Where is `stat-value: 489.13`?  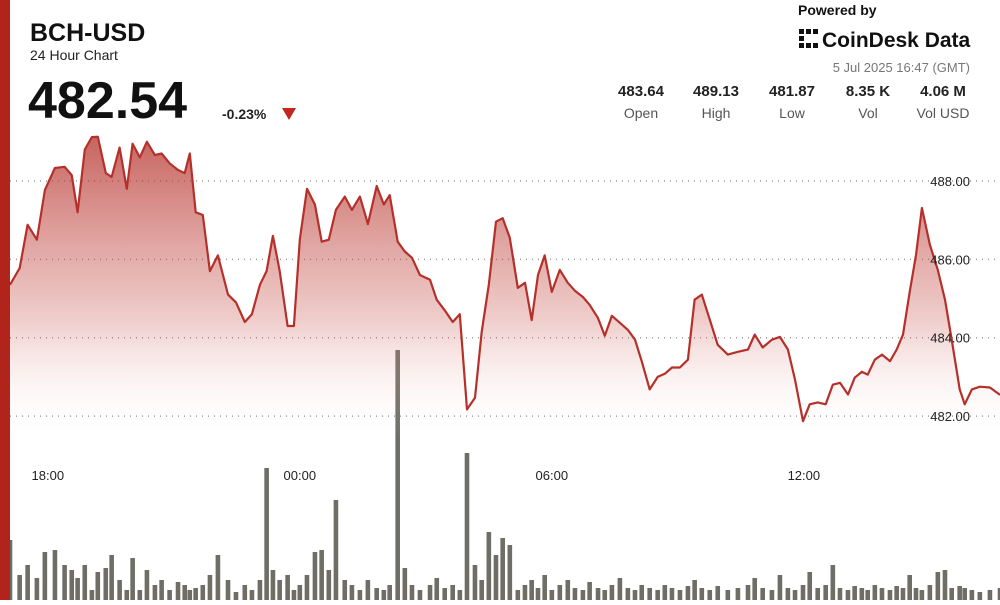
stat-value: 489.13 is located at coordinates (716, 91).